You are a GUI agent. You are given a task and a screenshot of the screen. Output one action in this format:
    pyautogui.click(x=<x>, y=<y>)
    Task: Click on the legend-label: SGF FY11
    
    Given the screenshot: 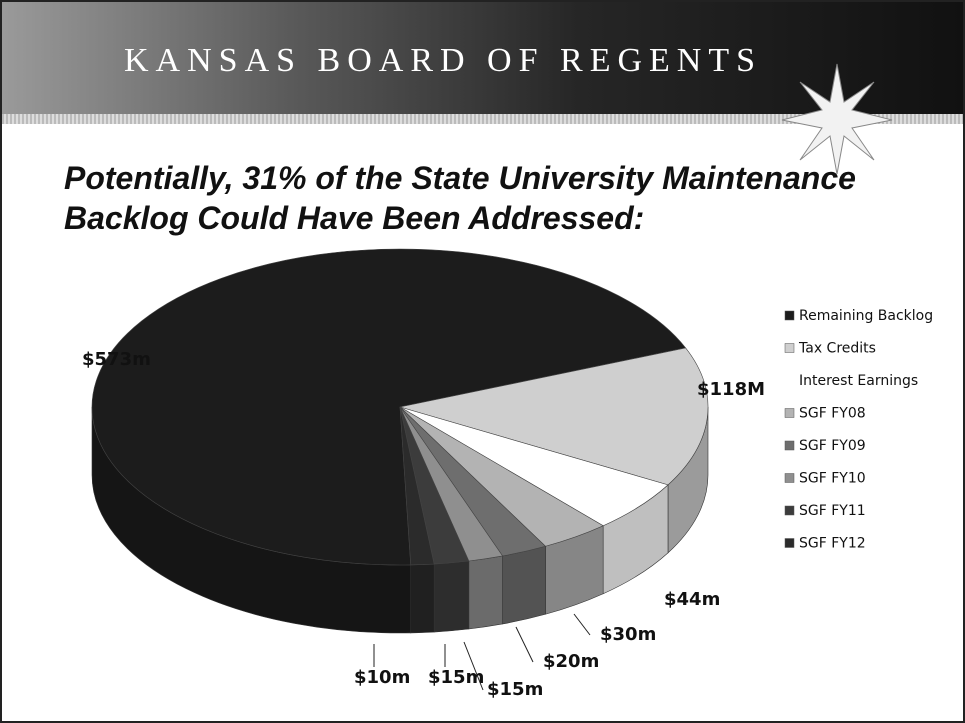 What is the action you would take?
    pyautogui.click(x=832, y=511)
    